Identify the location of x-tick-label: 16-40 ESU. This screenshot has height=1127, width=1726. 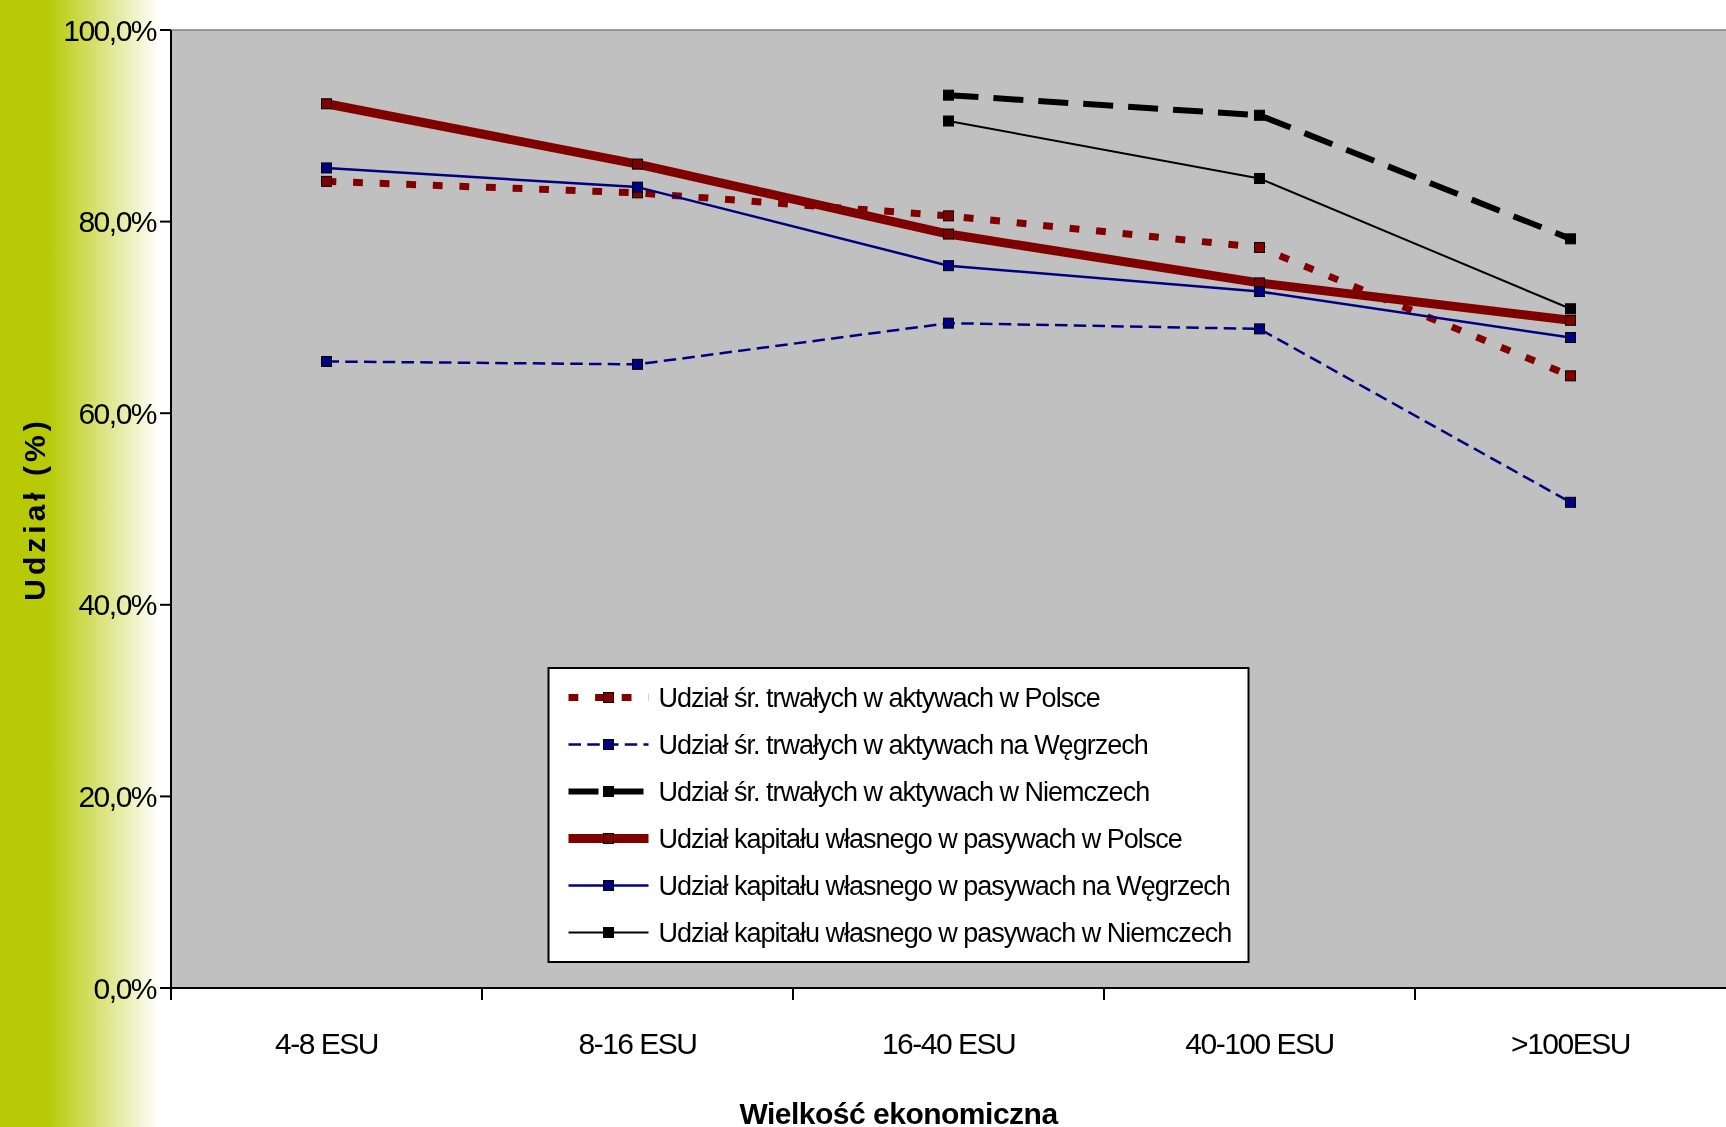
(948, 1043).